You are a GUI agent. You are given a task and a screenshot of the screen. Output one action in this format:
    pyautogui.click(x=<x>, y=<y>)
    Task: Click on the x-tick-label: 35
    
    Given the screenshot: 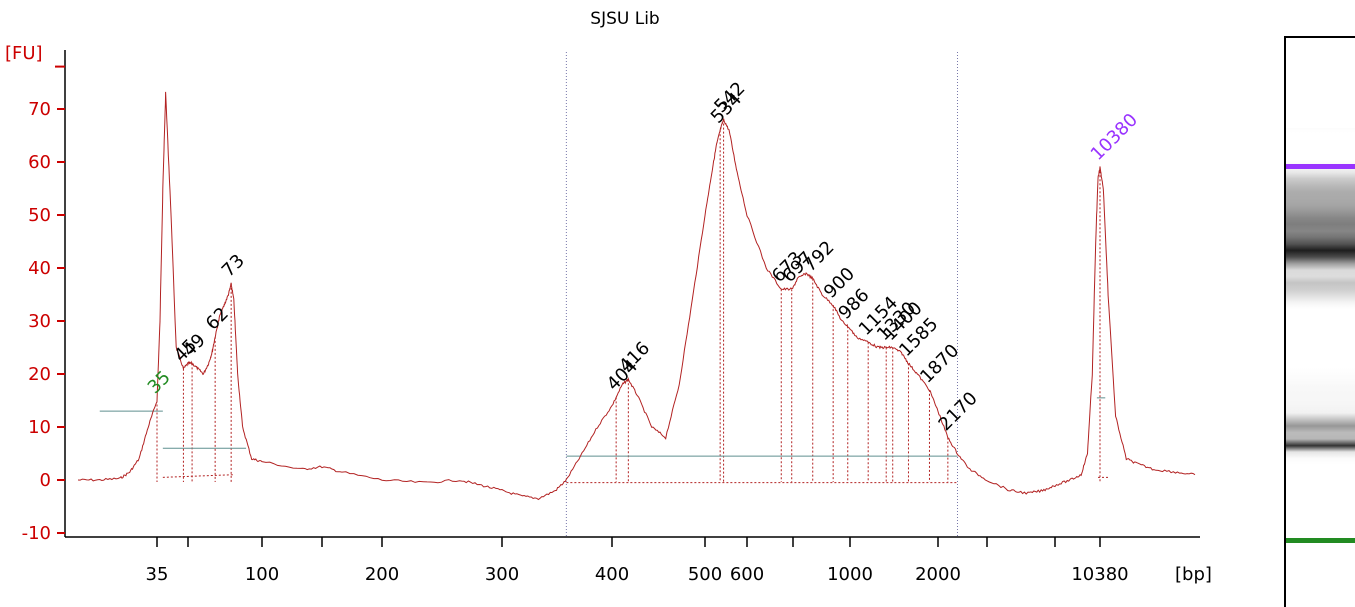 What is the action you would take?
    pyautogui.click(x=157, y=574)
    